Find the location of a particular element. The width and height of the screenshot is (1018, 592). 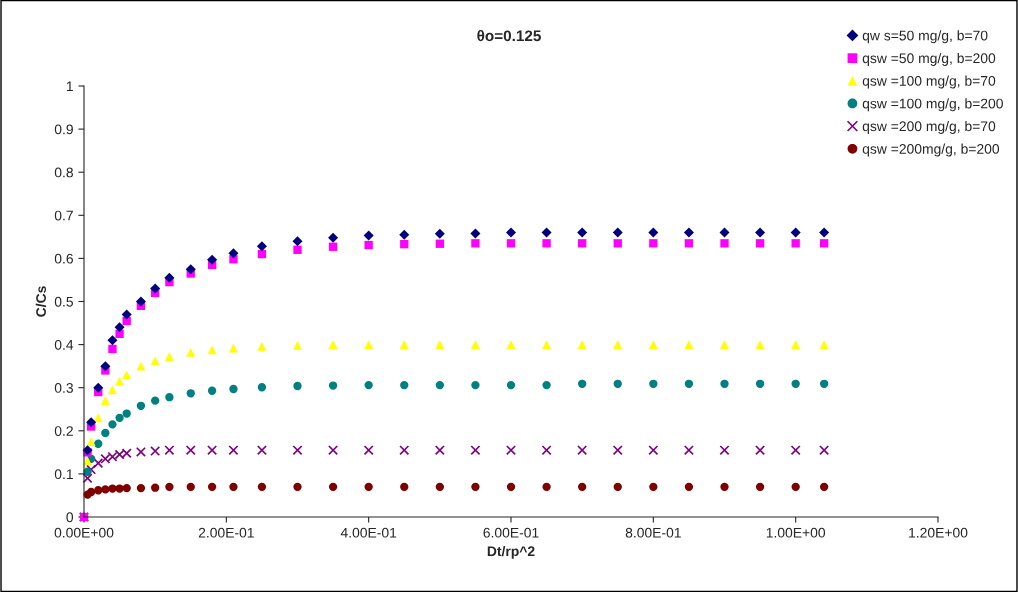

x-tick-label: 1.20E+00 is located at coordinates (938, 532).